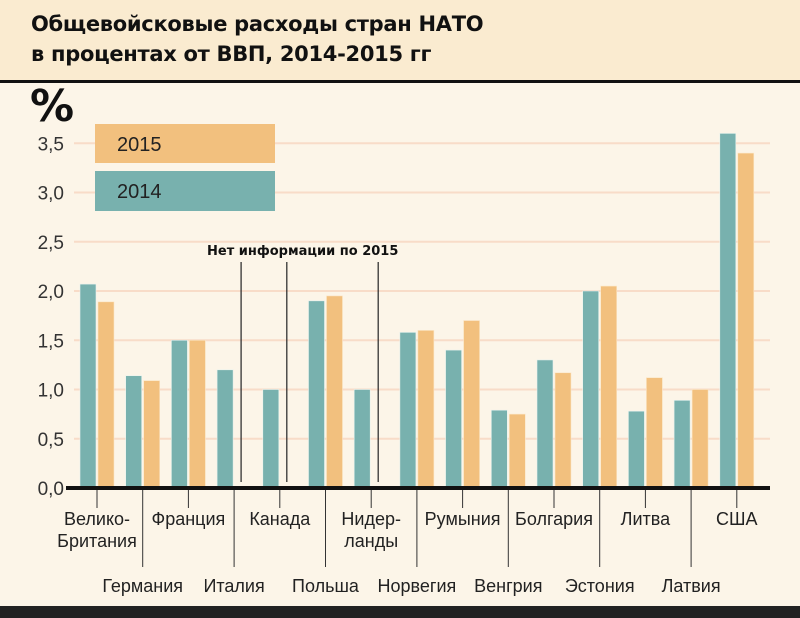 The image size is (800, 618). What do you see at coordinates (97, 541) in the screenshot?
I see `category-label: Британия` at bounding box center [97, 541].